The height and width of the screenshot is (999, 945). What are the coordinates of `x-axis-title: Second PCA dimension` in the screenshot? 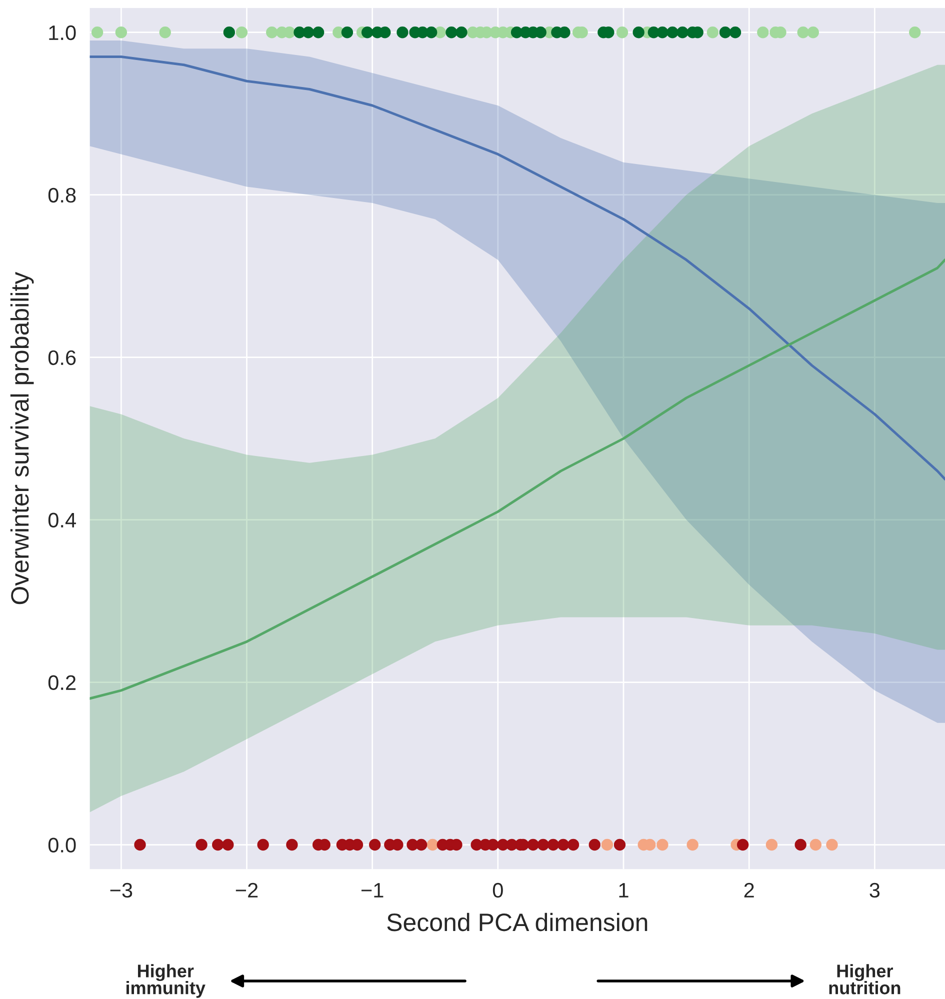 It's located at (517, 922).